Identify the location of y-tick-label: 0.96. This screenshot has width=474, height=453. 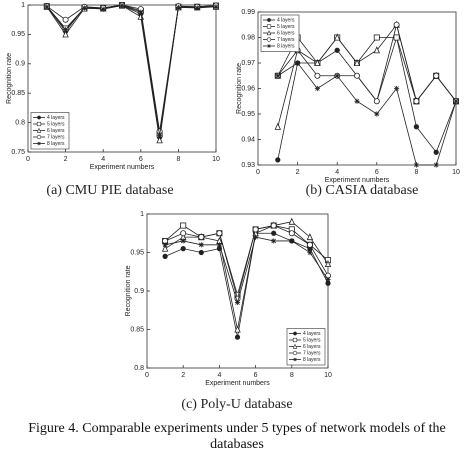
(248, 88).